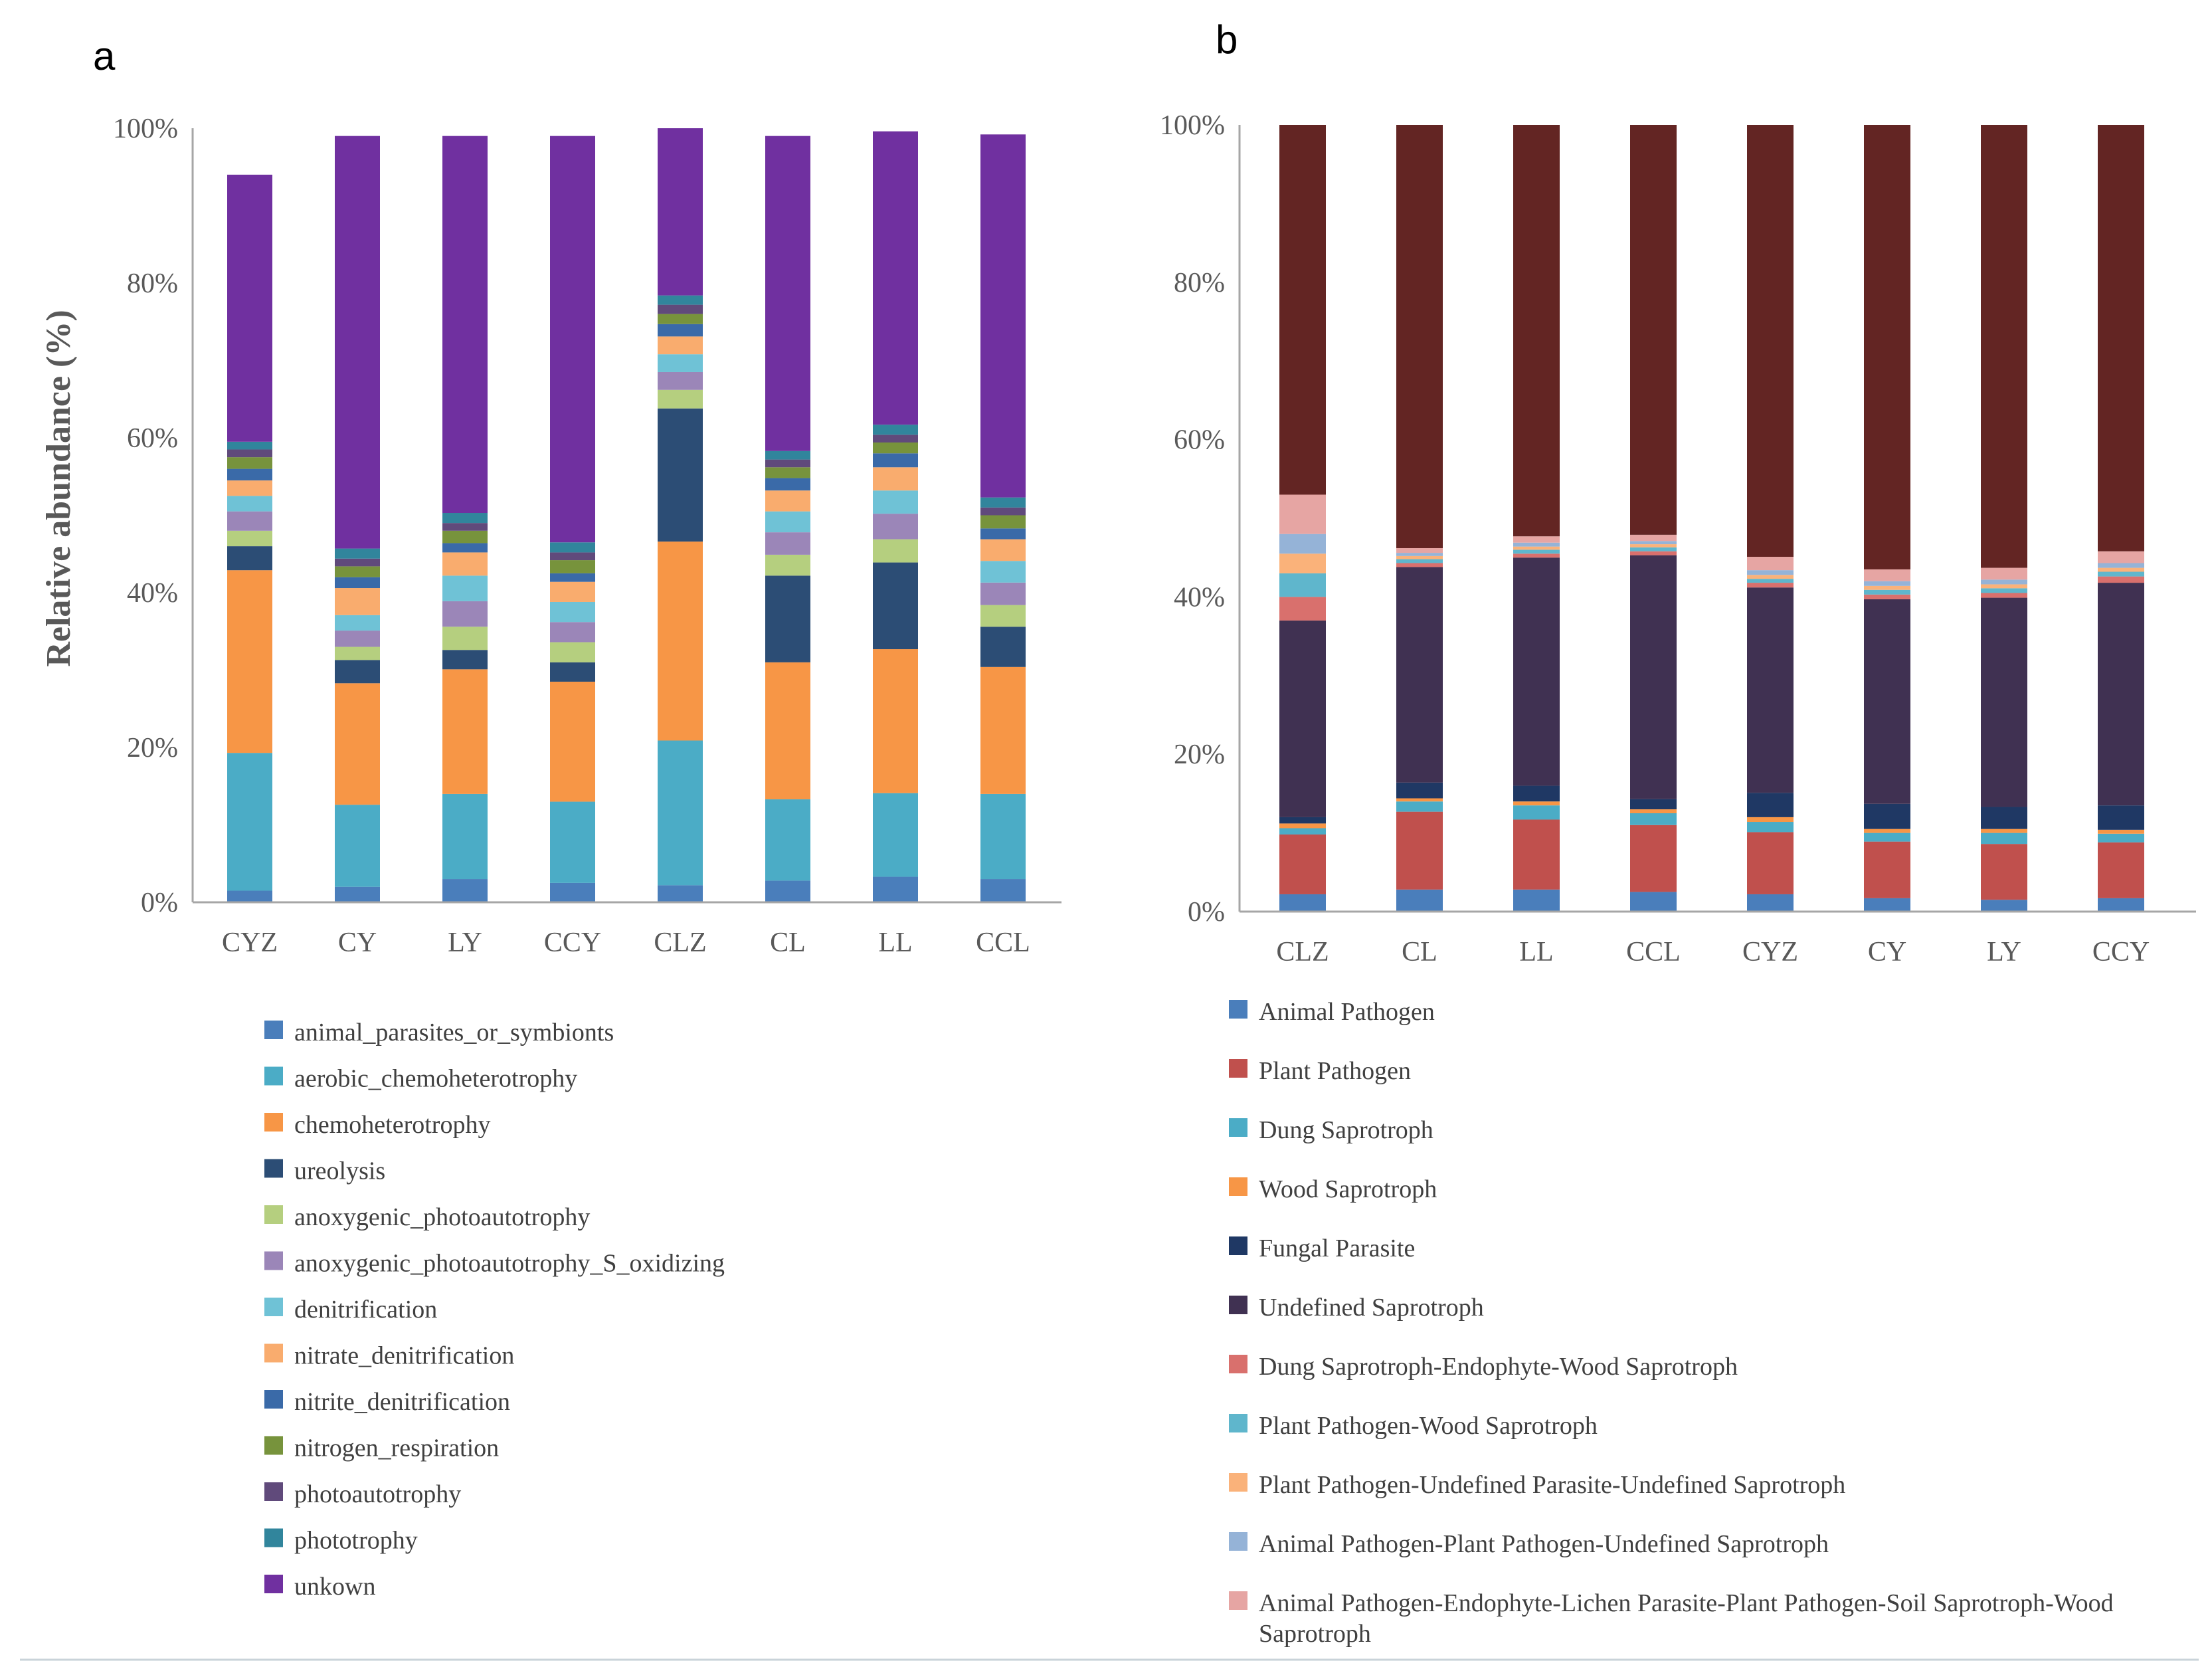  Describe the element at coordinates (1348, 1189) in the screenshot. I see `legend-entry: Wood Saprotroph` at that location.